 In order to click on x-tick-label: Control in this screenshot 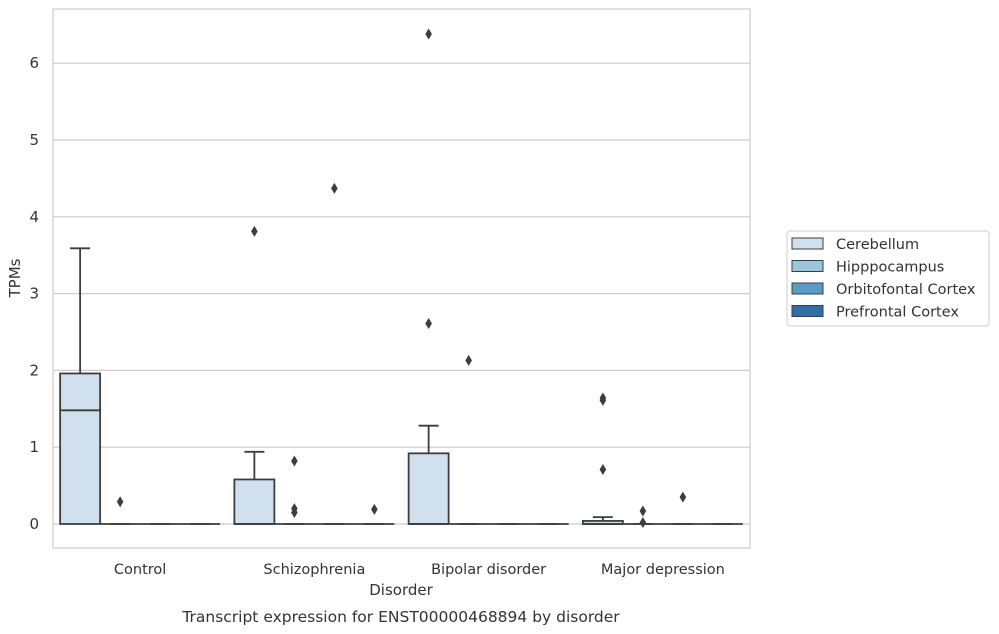, I will do `click(140, 570)`.